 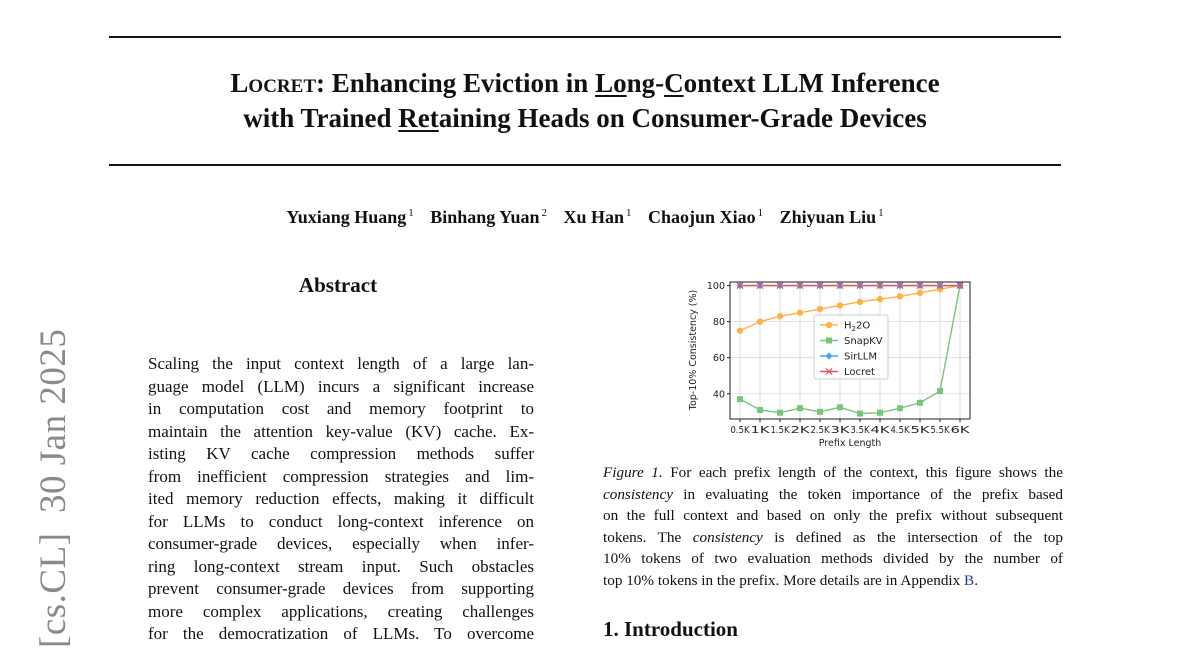 What do you see at coordinates (801, 430) in the screenshot?
I see `x-tick-label: 2K` at bounding box center [801, 430].